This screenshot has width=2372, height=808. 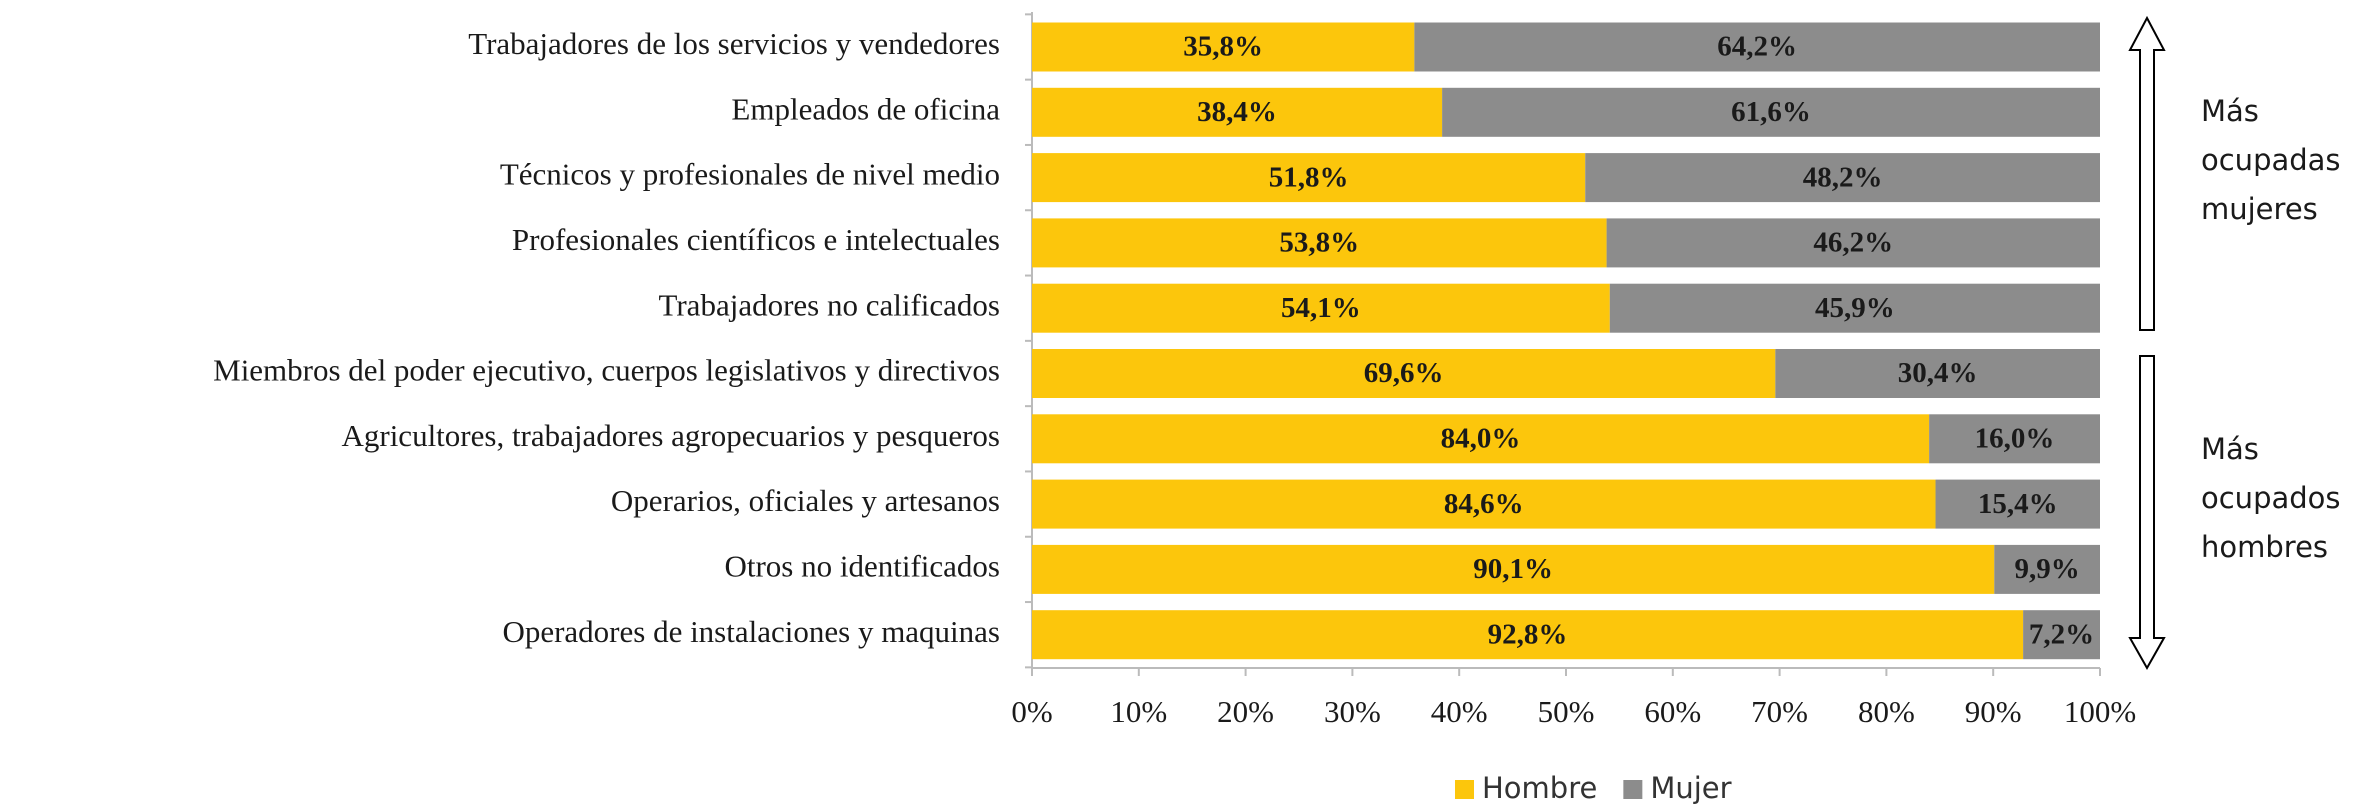 I want to click on x-tick-label: 0%, so click(x=1031, y=711).